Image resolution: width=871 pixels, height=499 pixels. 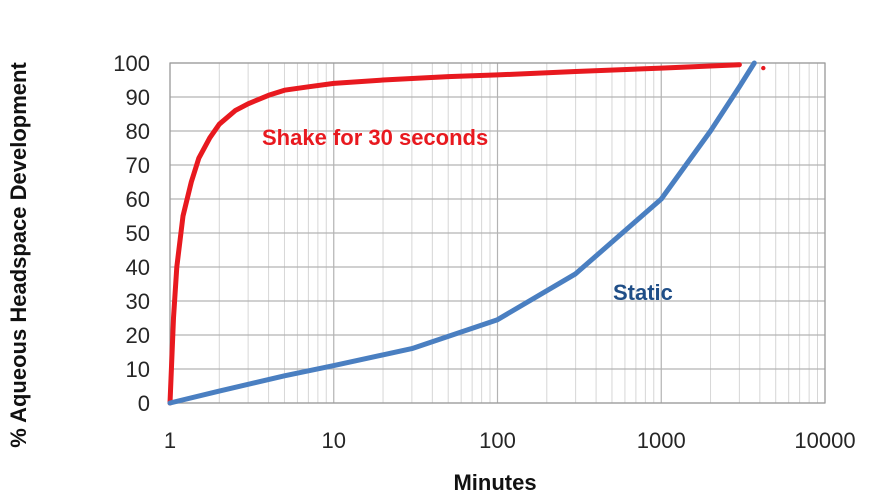 I want to click on y-tick-label: 50, so click(x=138, y=233).